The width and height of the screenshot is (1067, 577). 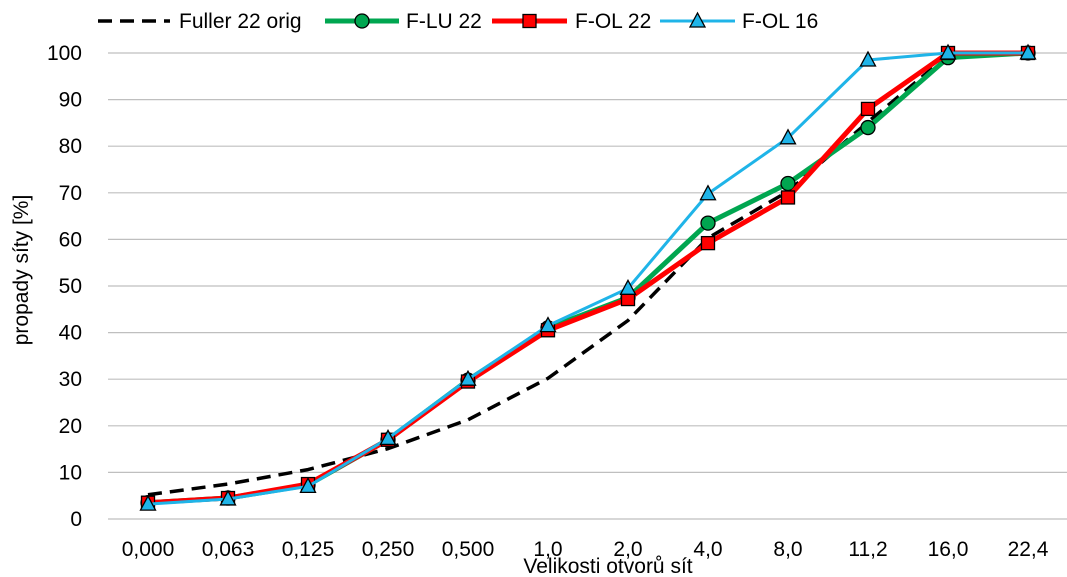 I want to click on y-axis-title: propady síty [%], so click(x=21, y=270).